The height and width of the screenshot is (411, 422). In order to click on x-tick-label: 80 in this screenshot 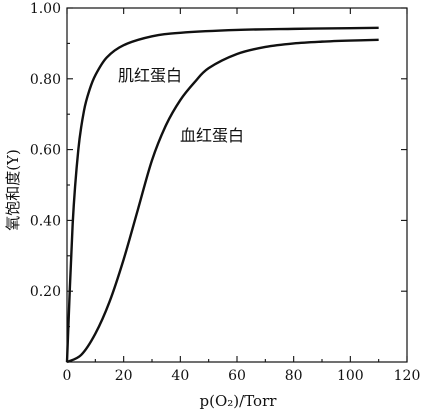, I will do `click(294, 376)`.